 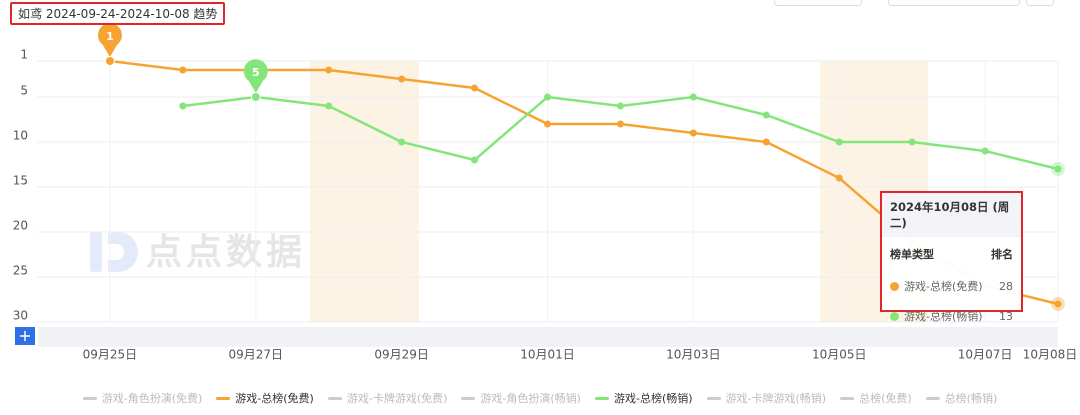 What do you see at coordinates (971, 398) in the screenshot?
I see `legend-label: 总榜(畅销)` at bounding box center [971, 398].